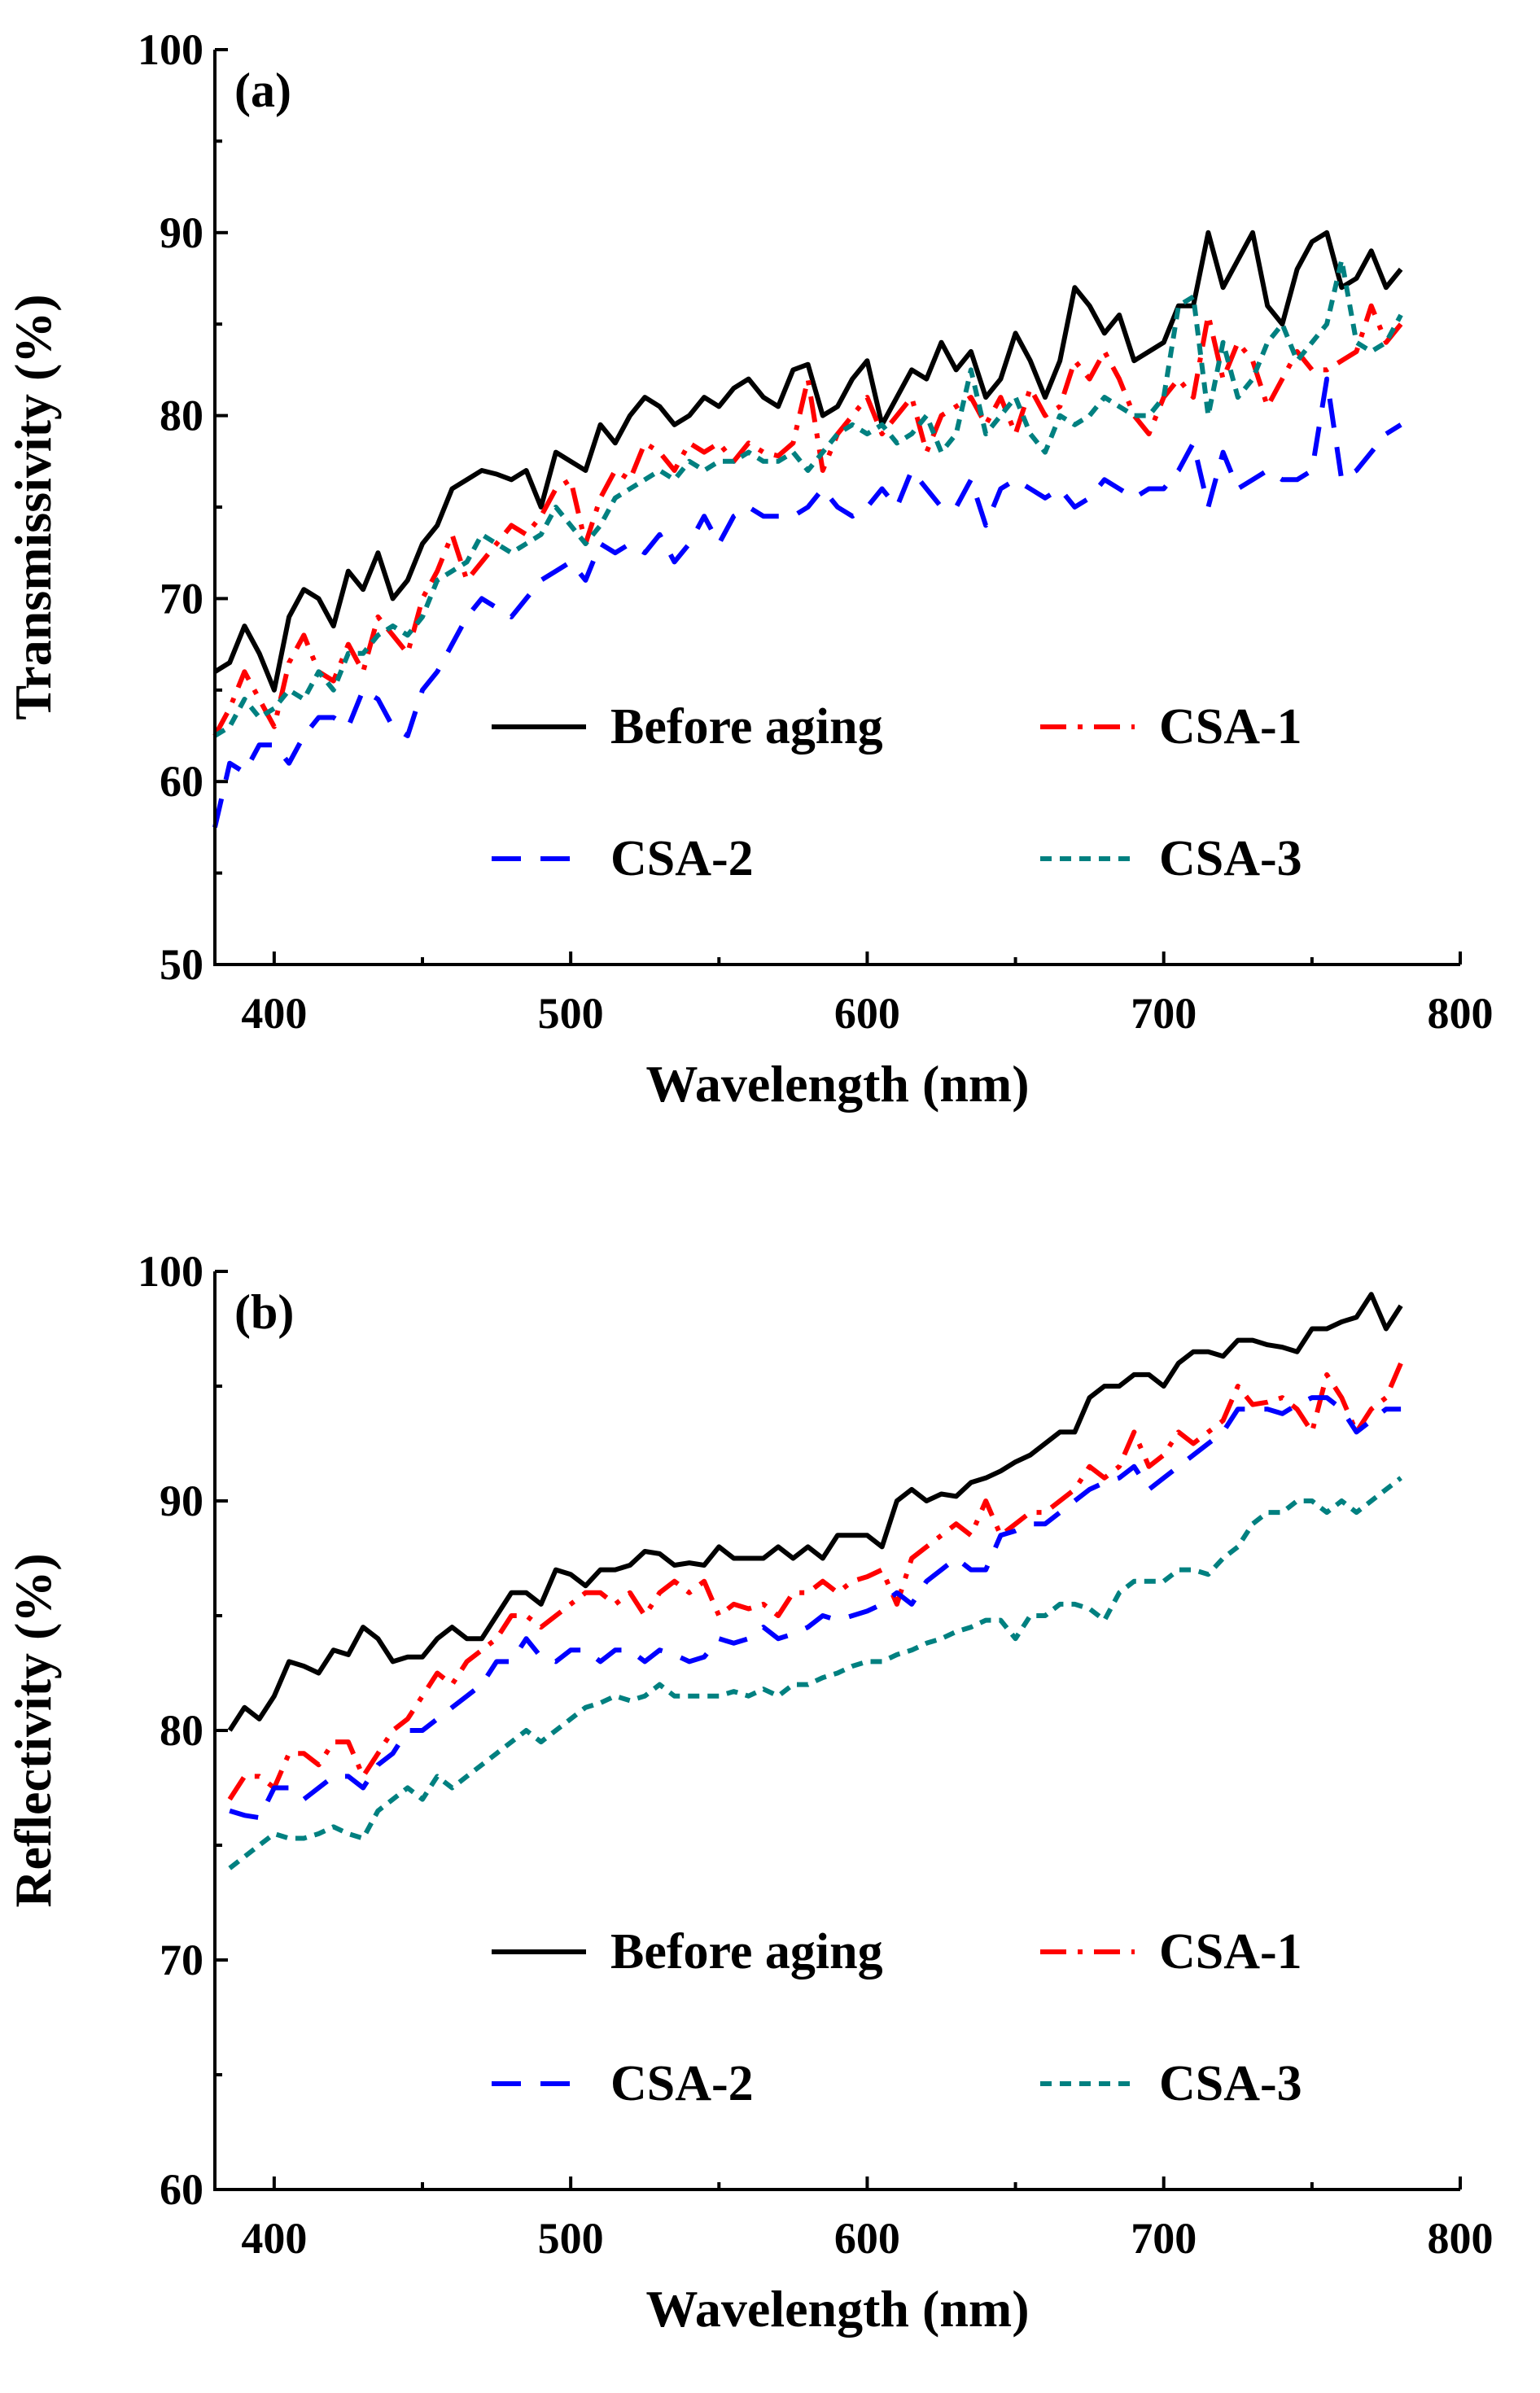 Image resolution: width=1540 pixels, height=2393 pixels. What do you see at coordinates (33, 507) in the screenshot?
I see `y-axis-title: Transmissivity (%)` at bounding box center [33, 507].